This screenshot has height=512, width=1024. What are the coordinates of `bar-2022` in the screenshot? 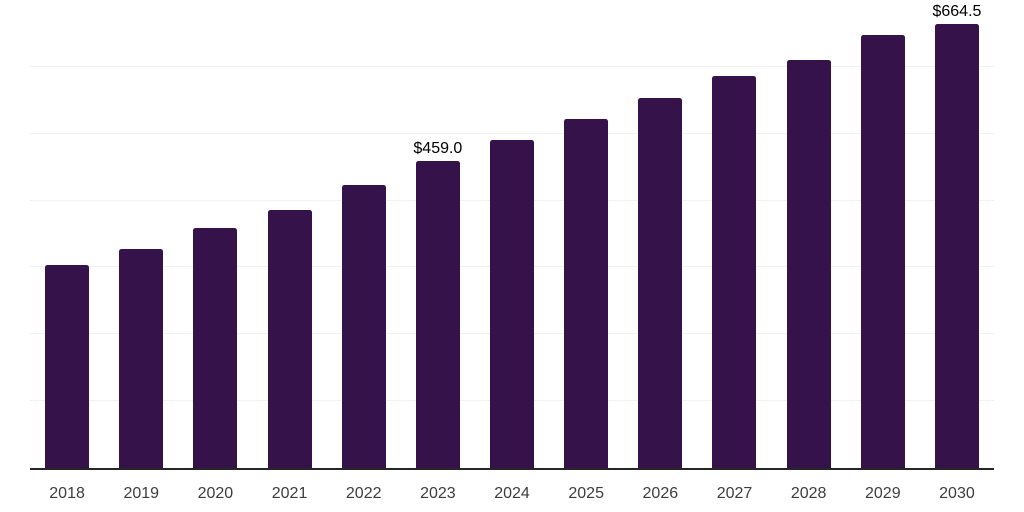 It's located at (363, 326).